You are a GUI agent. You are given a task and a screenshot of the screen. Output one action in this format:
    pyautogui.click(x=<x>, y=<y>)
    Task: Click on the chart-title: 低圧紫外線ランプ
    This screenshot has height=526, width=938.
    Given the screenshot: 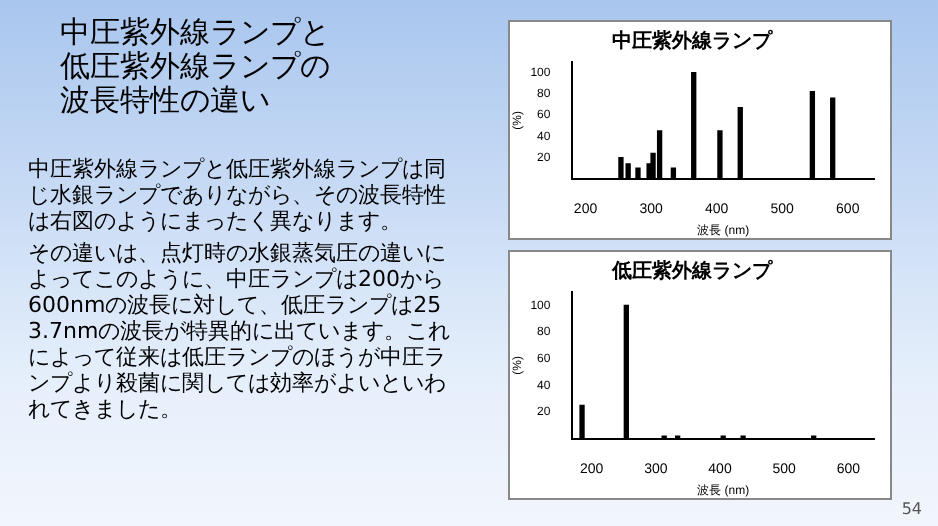 What is the action you would take?
    pyautogui.click(x=692, y=271)
    